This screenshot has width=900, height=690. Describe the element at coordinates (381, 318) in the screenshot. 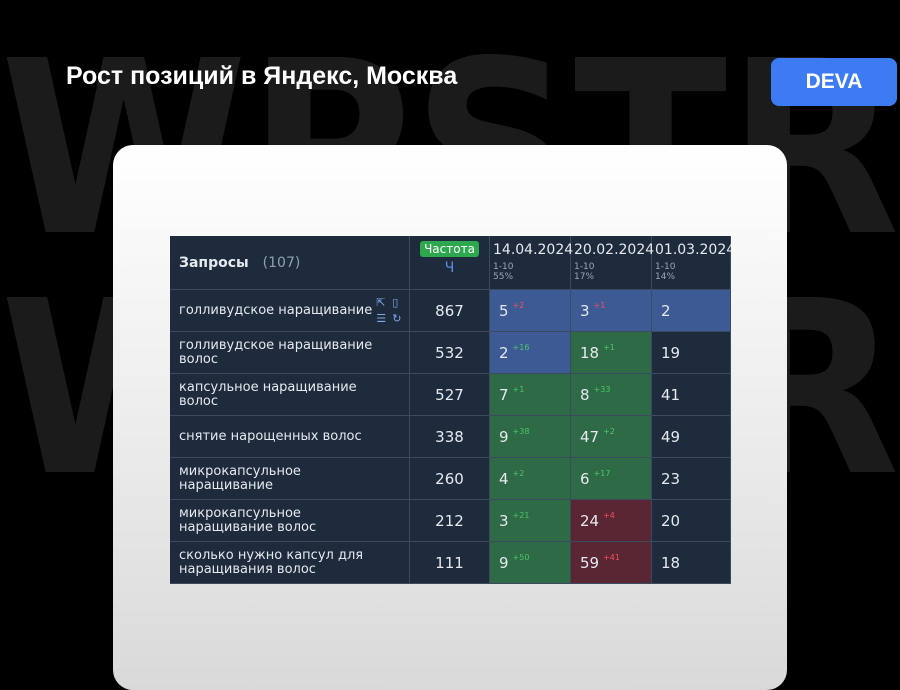

I see `icon-button: ☰` at that location.